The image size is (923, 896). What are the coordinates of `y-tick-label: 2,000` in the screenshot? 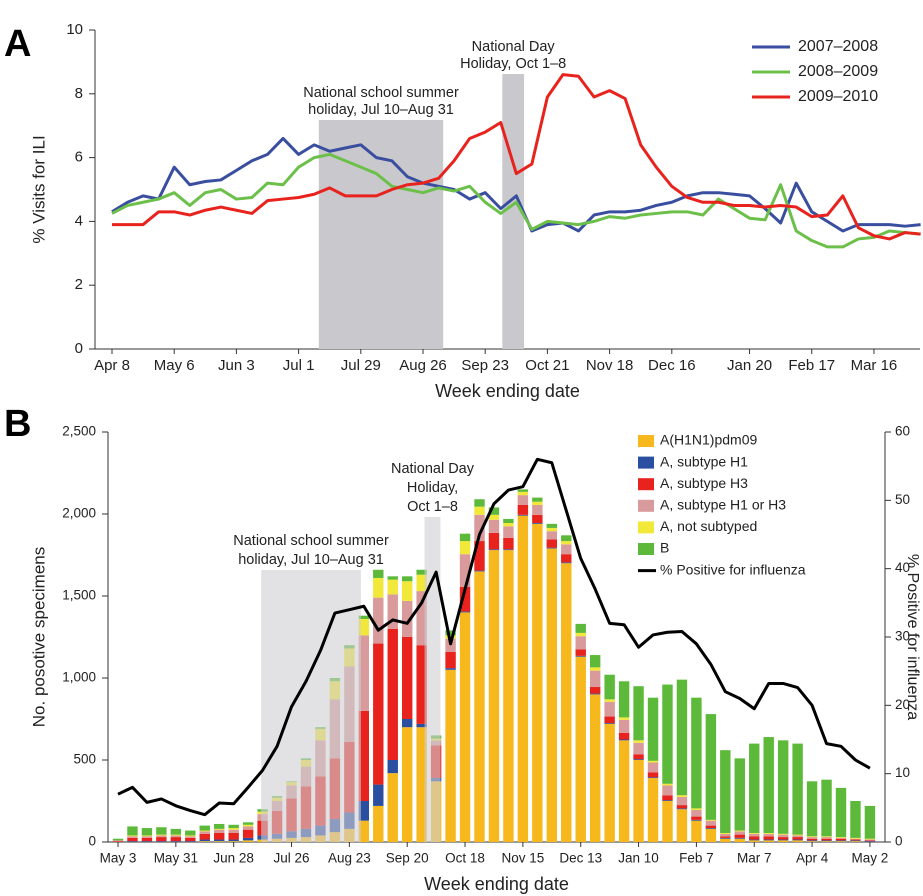 It's located at (79, 513).